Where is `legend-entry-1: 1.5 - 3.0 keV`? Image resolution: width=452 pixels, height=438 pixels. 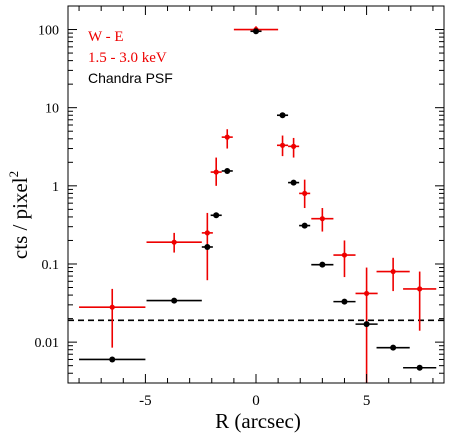 legend-entry-1: 1.5 - 3.0 keV is located at coordinates (127, 58).